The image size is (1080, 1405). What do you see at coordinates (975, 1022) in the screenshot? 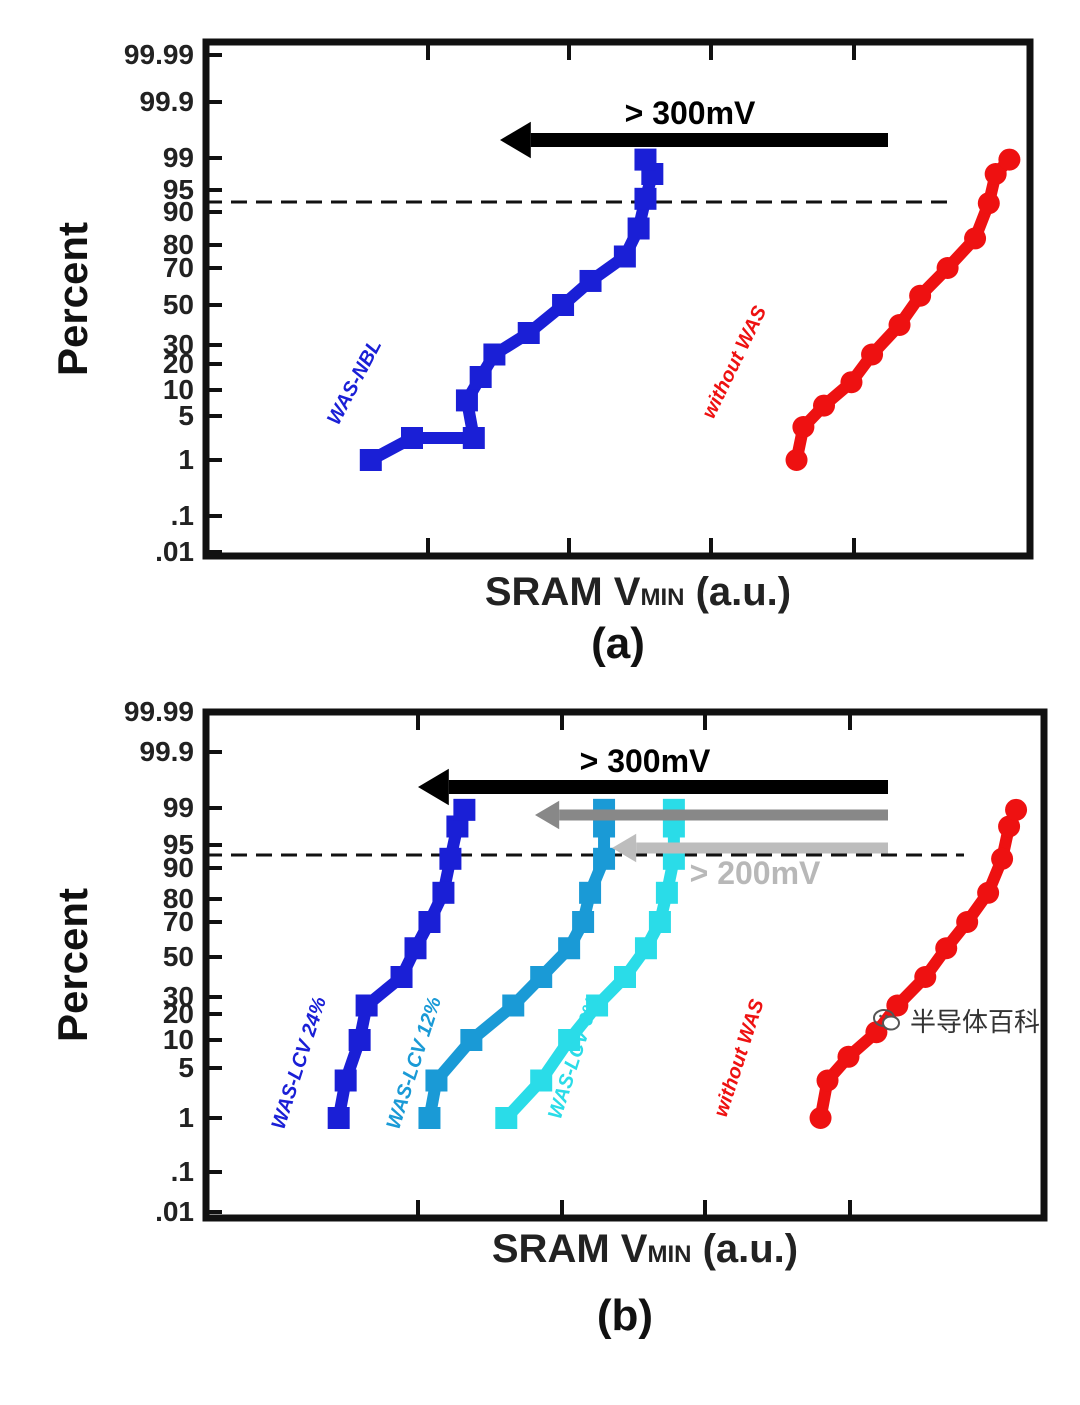
I see `watermark-text: 半导体百科` at bounding box center [975, 1022].